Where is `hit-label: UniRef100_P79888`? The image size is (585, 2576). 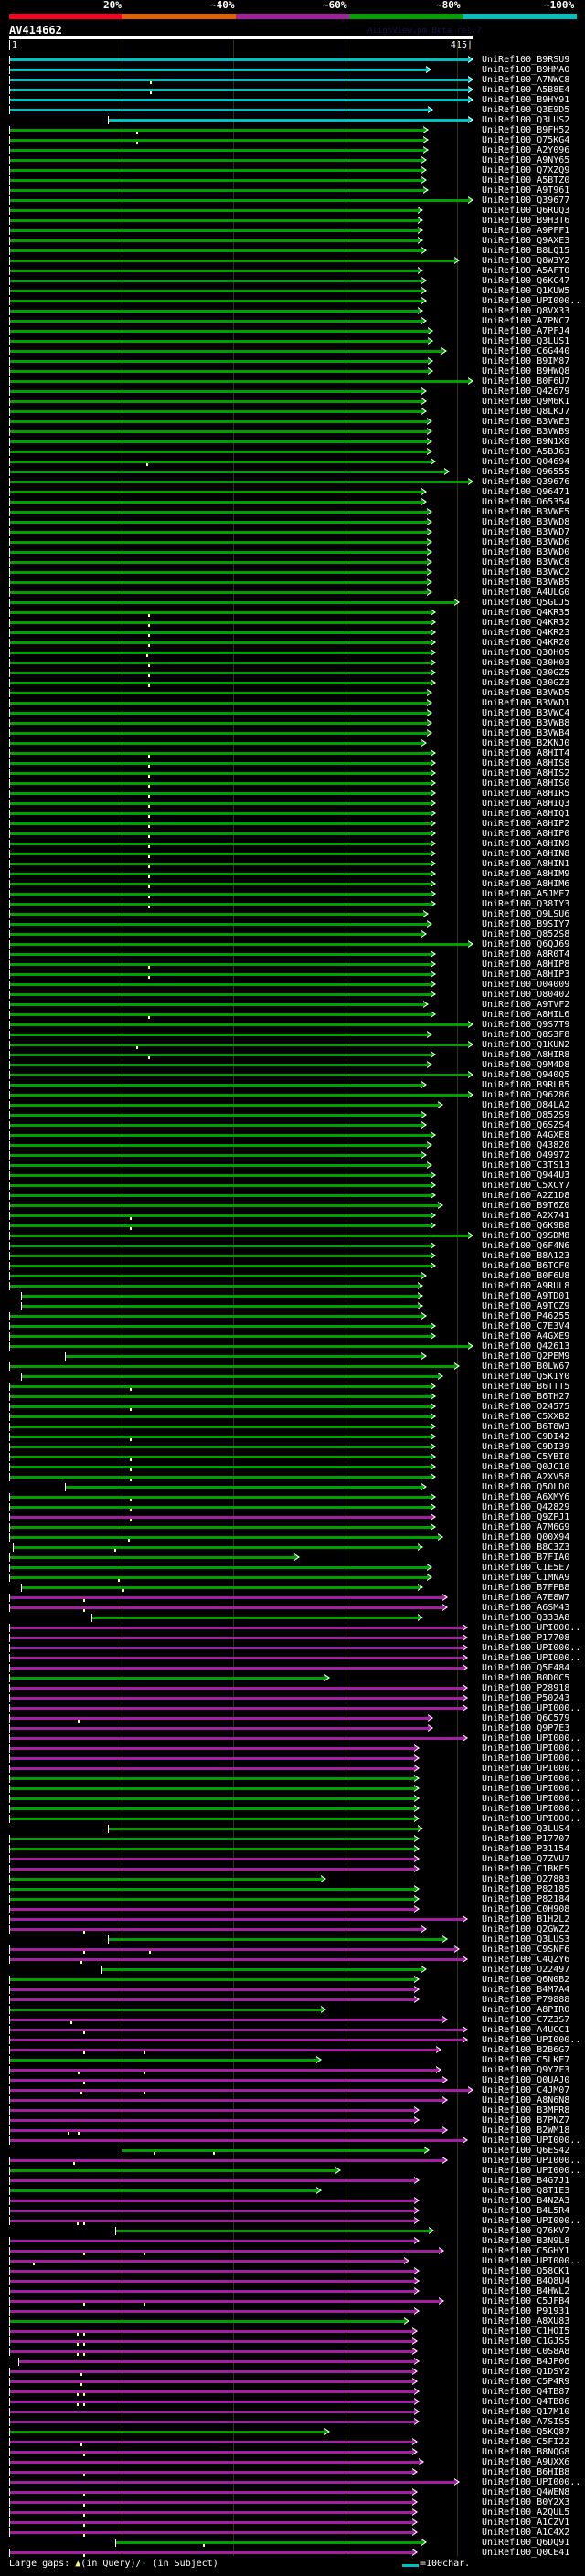
hit-label: UniRef100_P79888 is located at coordinates (526, 2000).